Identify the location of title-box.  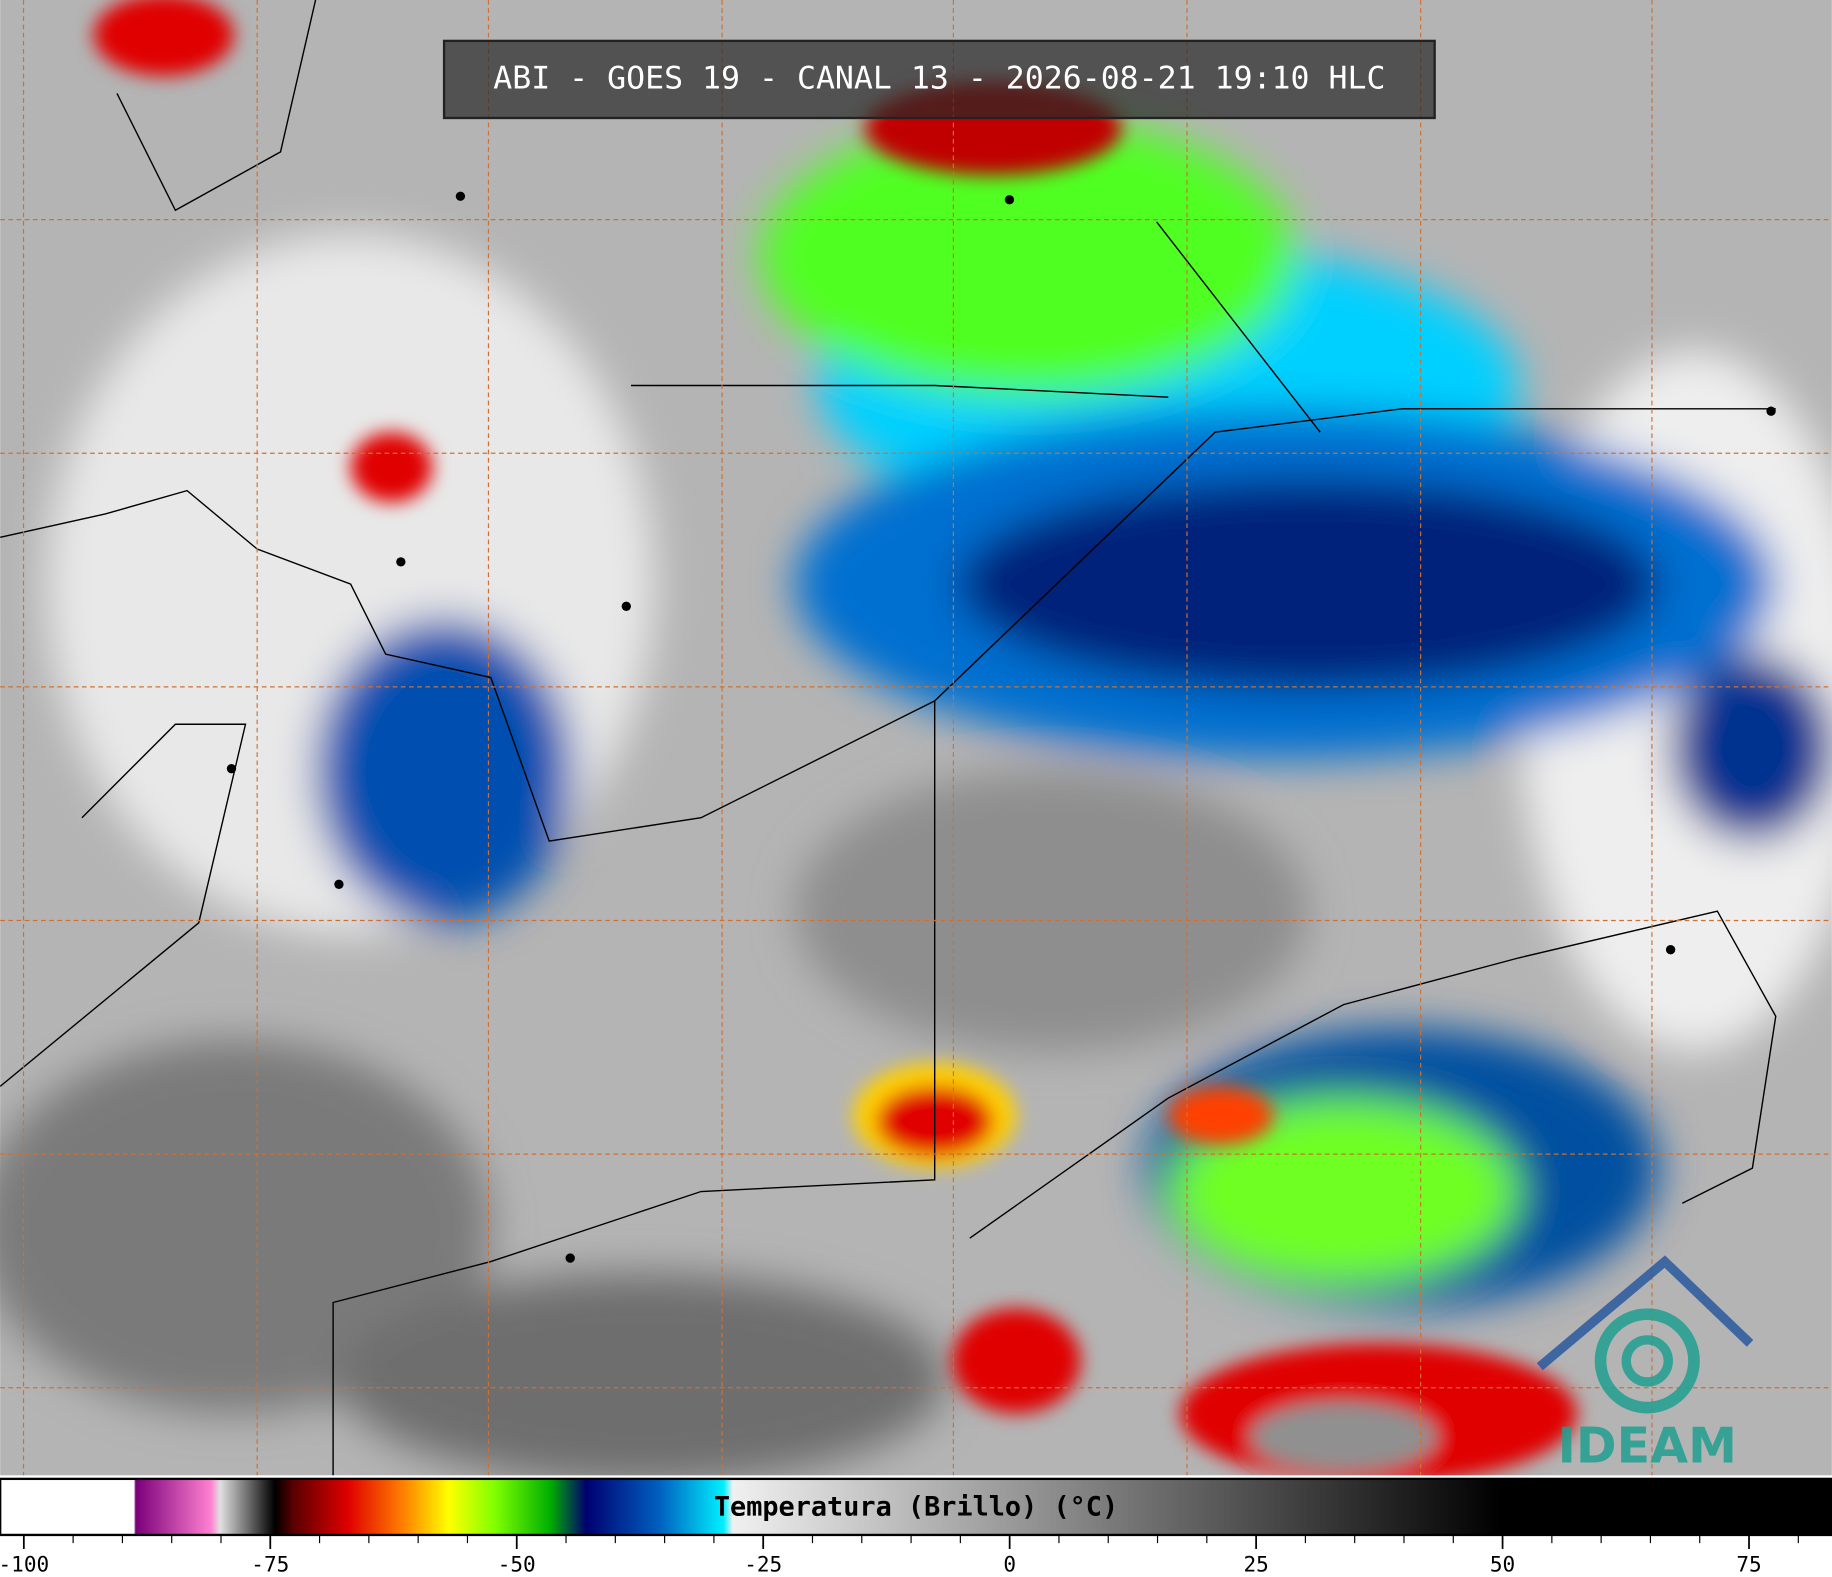
(939, 79).